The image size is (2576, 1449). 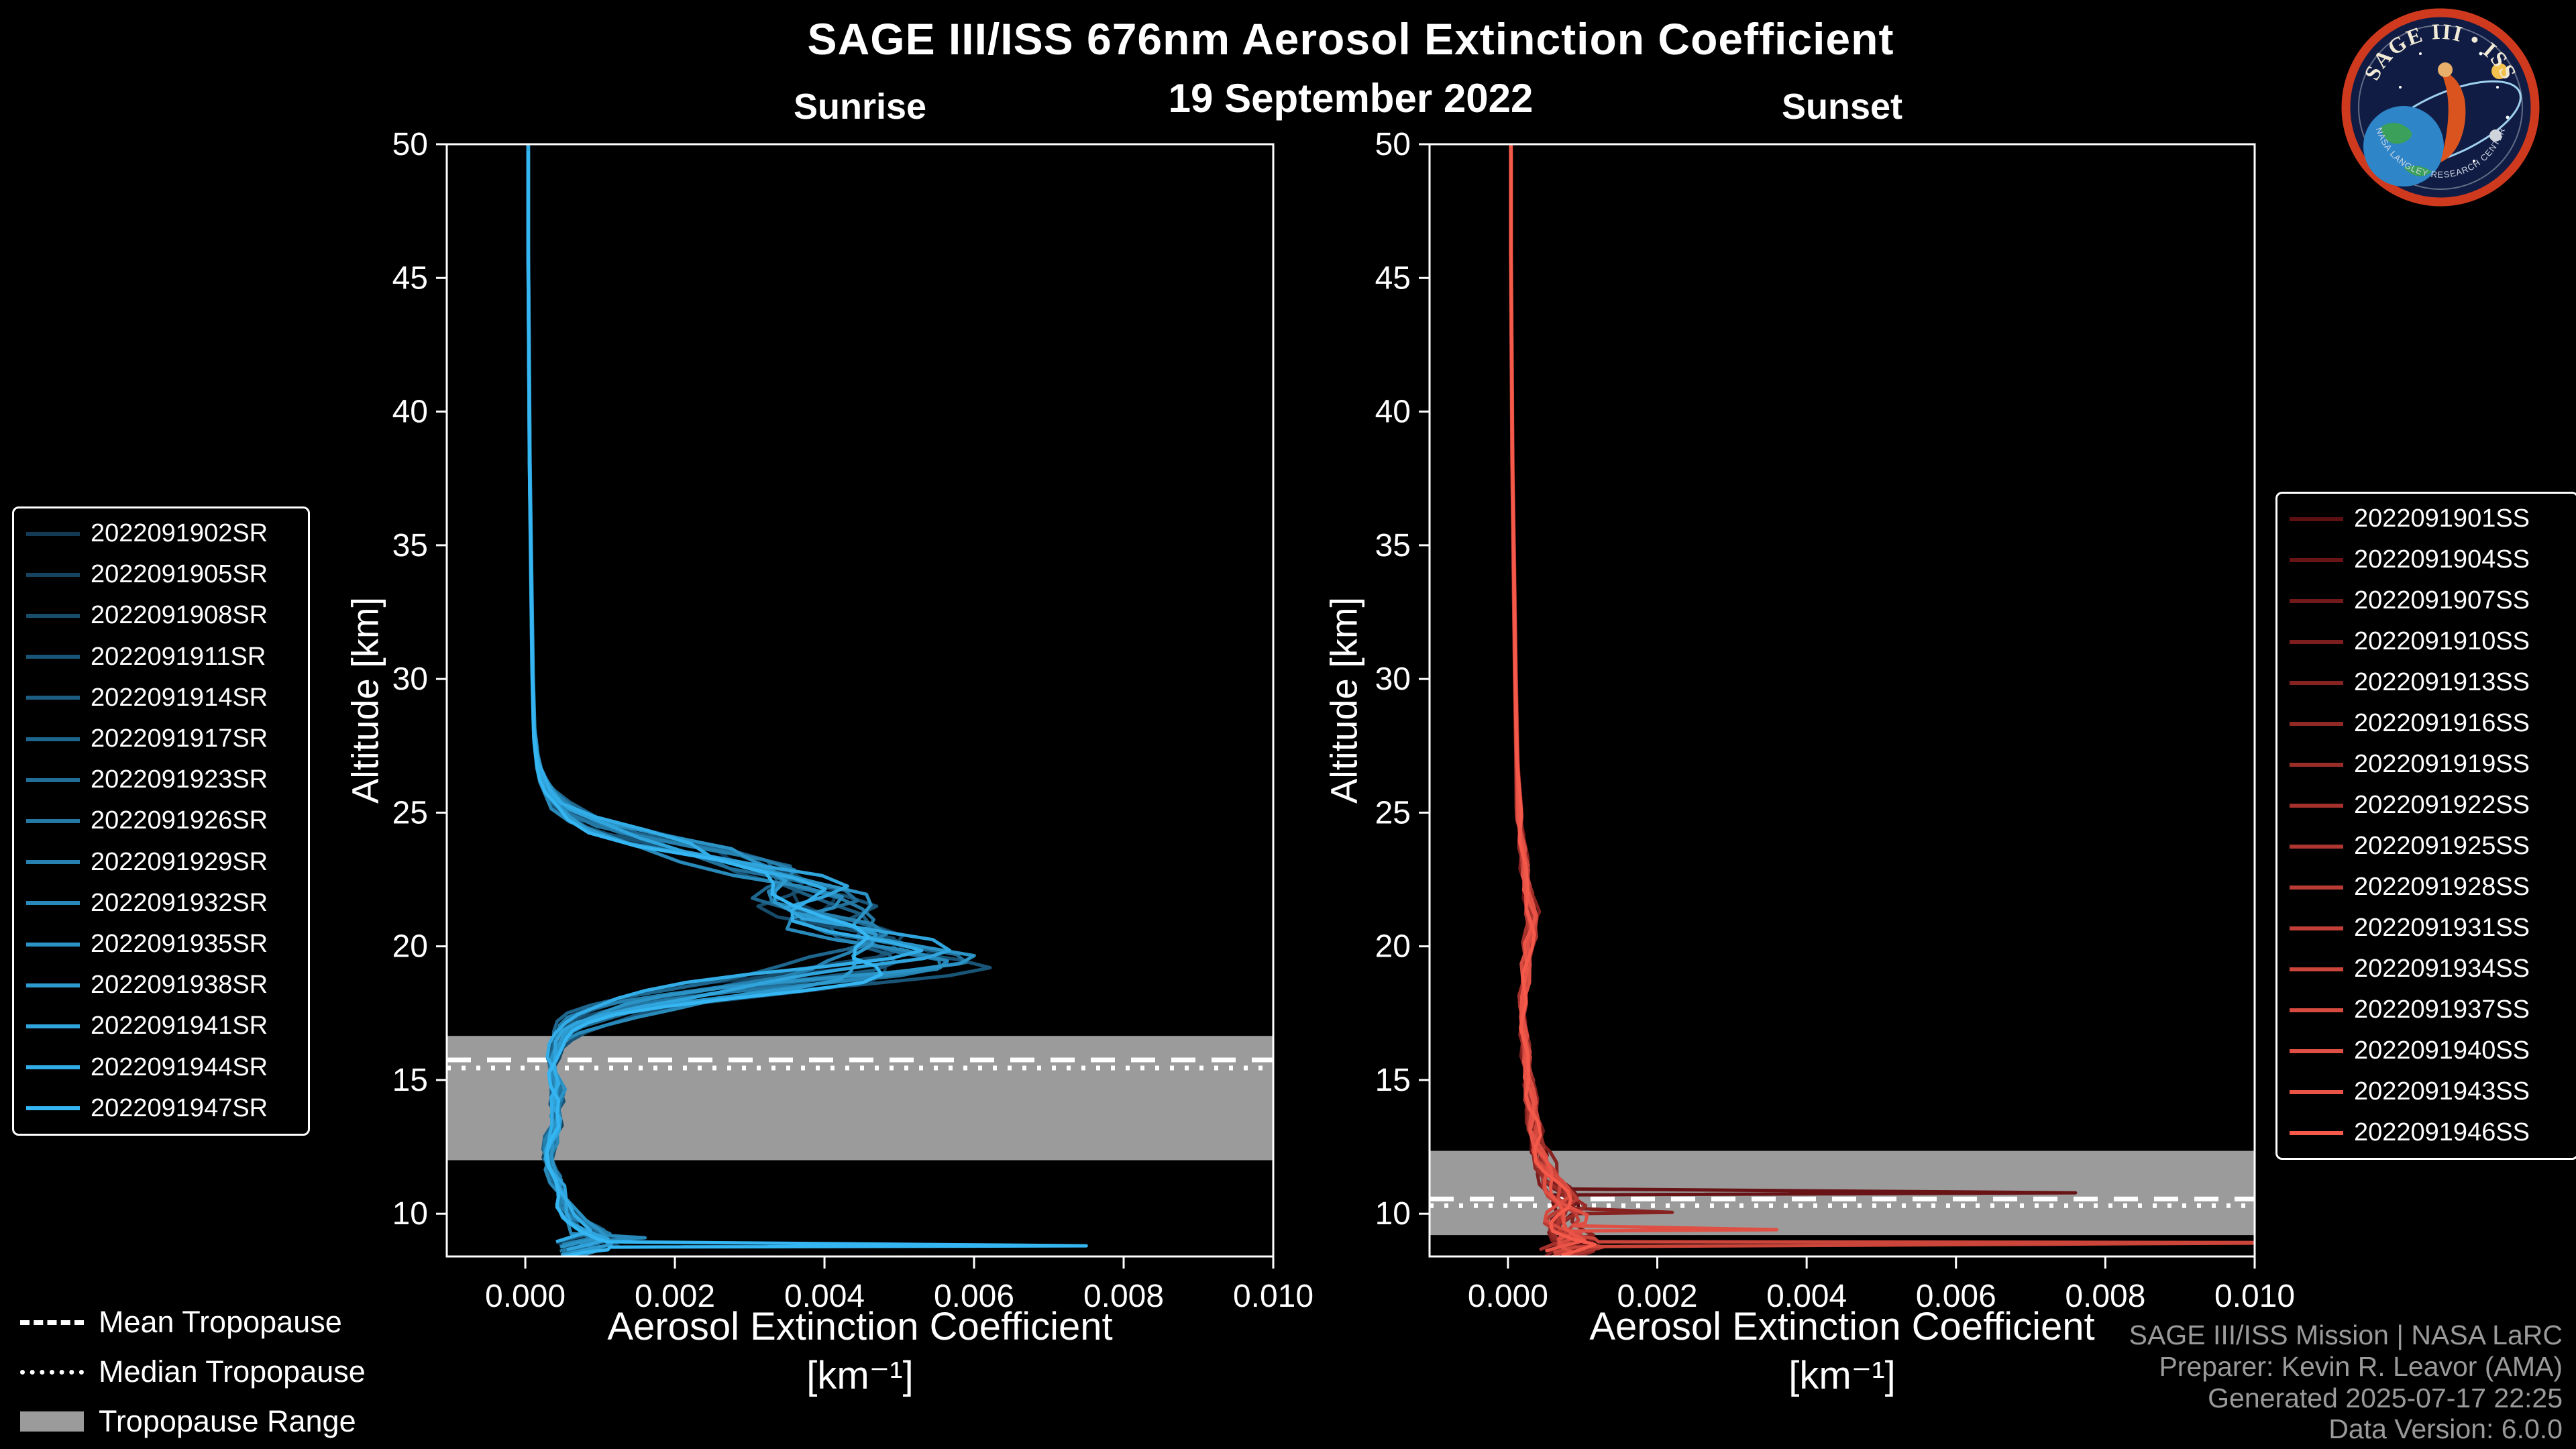 I want to click on x-tick-label: 0.002, so click(x=675, y=1296).